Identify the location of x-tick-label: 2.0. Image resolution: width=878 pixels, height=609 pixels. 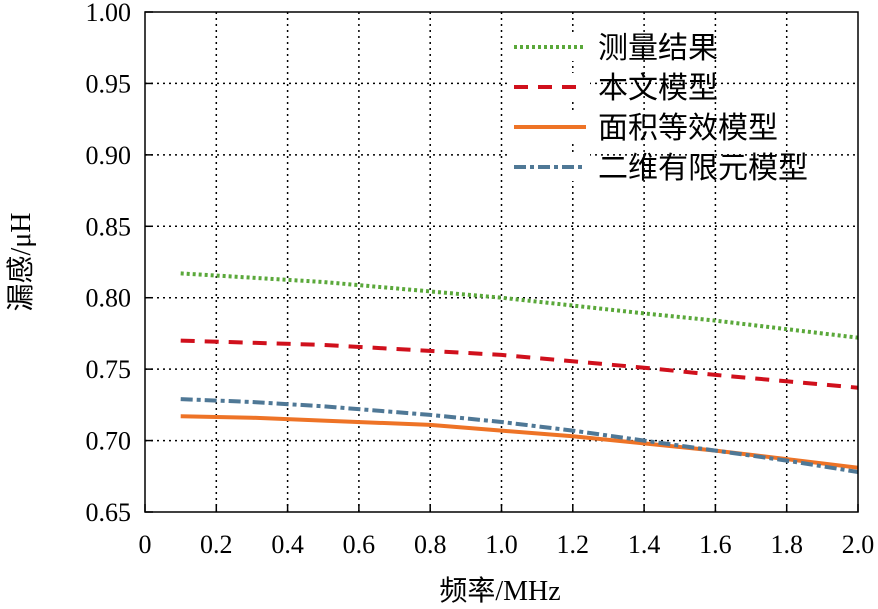
(858, 544).